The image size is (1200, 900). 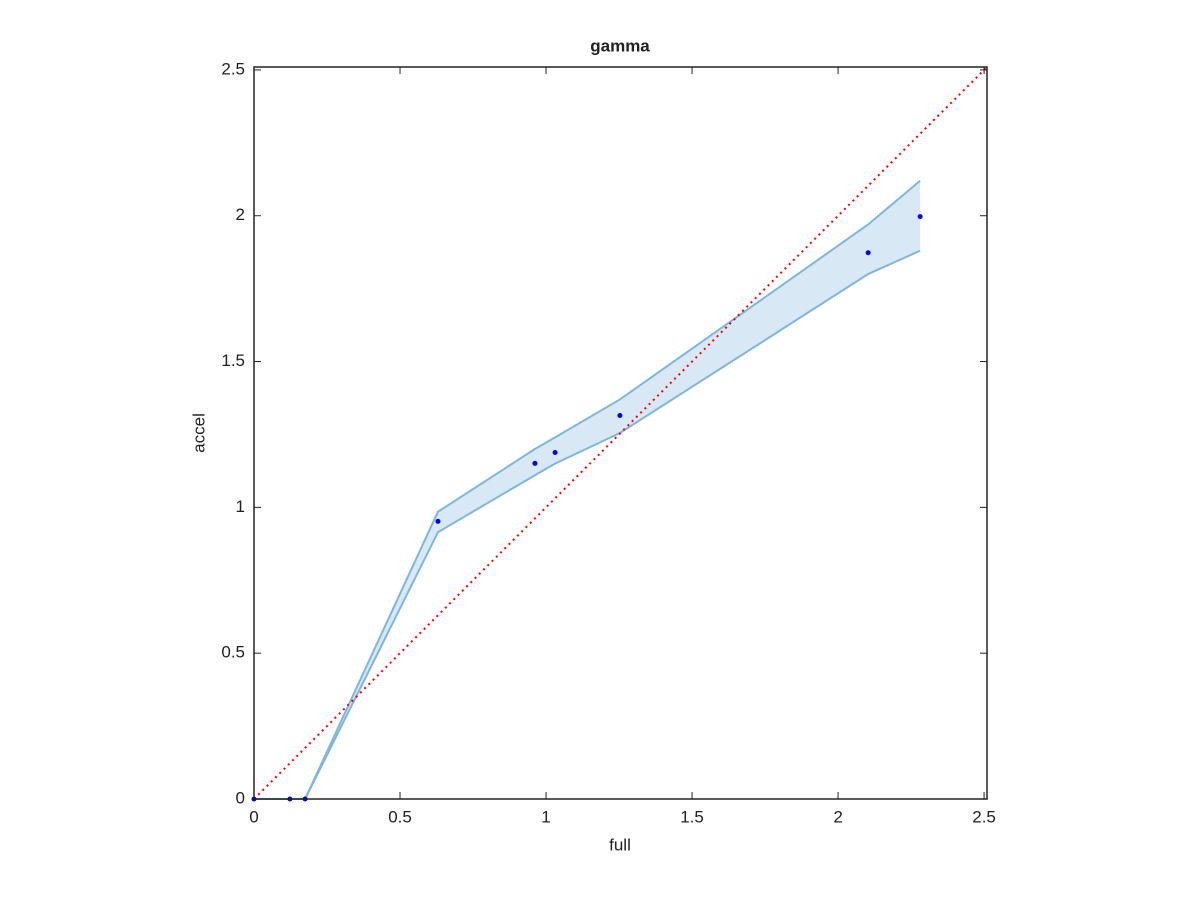 I want to click on y-tick-label: 0.5, so click(x=233, y=652).